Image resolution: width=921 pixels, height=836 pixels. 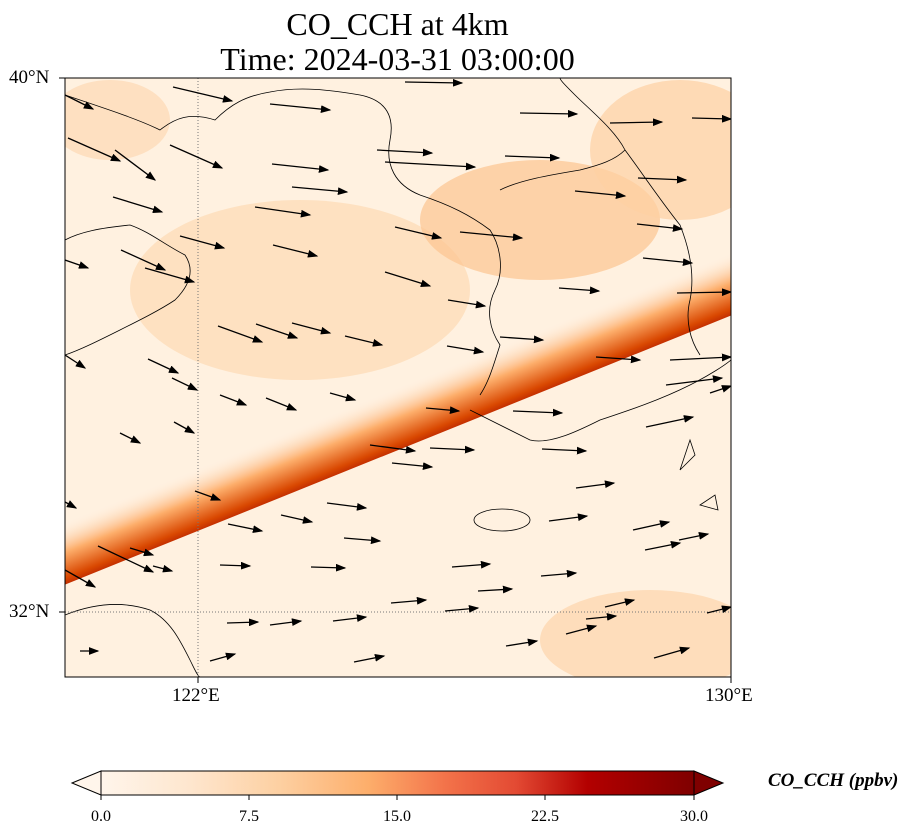 I want to click on lon-tick-label-122: 122°E, so click(x=196, y=695).